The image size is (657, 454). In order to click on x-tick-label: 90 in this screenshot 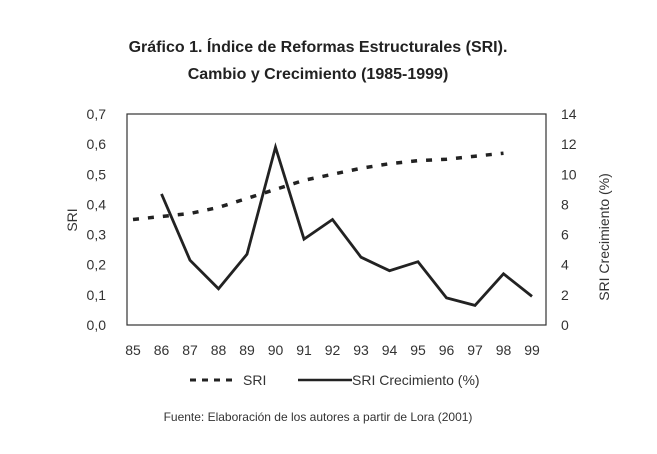, I will do `click(276, 350)`.